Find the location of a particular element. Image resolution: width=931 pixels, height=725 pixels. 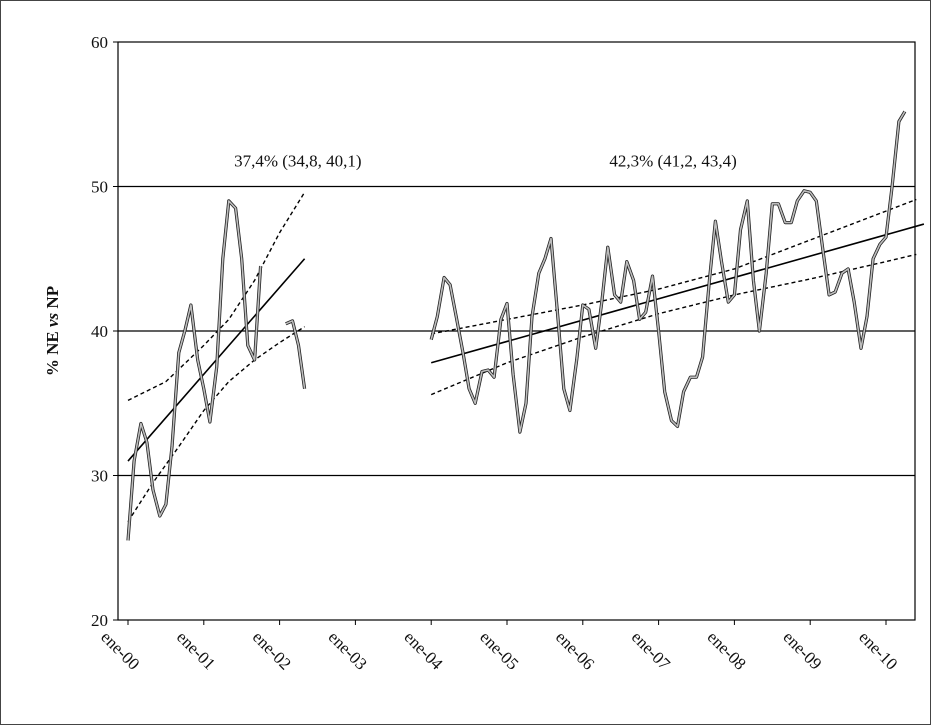

annotation-1: 37,4% (34,8, 40,1) is located at coordinates (297, 160).